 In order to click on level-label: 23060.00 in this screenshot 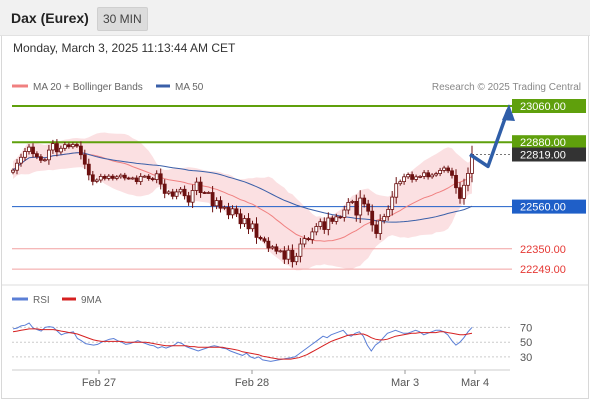, I will do `click(543, 107)`.